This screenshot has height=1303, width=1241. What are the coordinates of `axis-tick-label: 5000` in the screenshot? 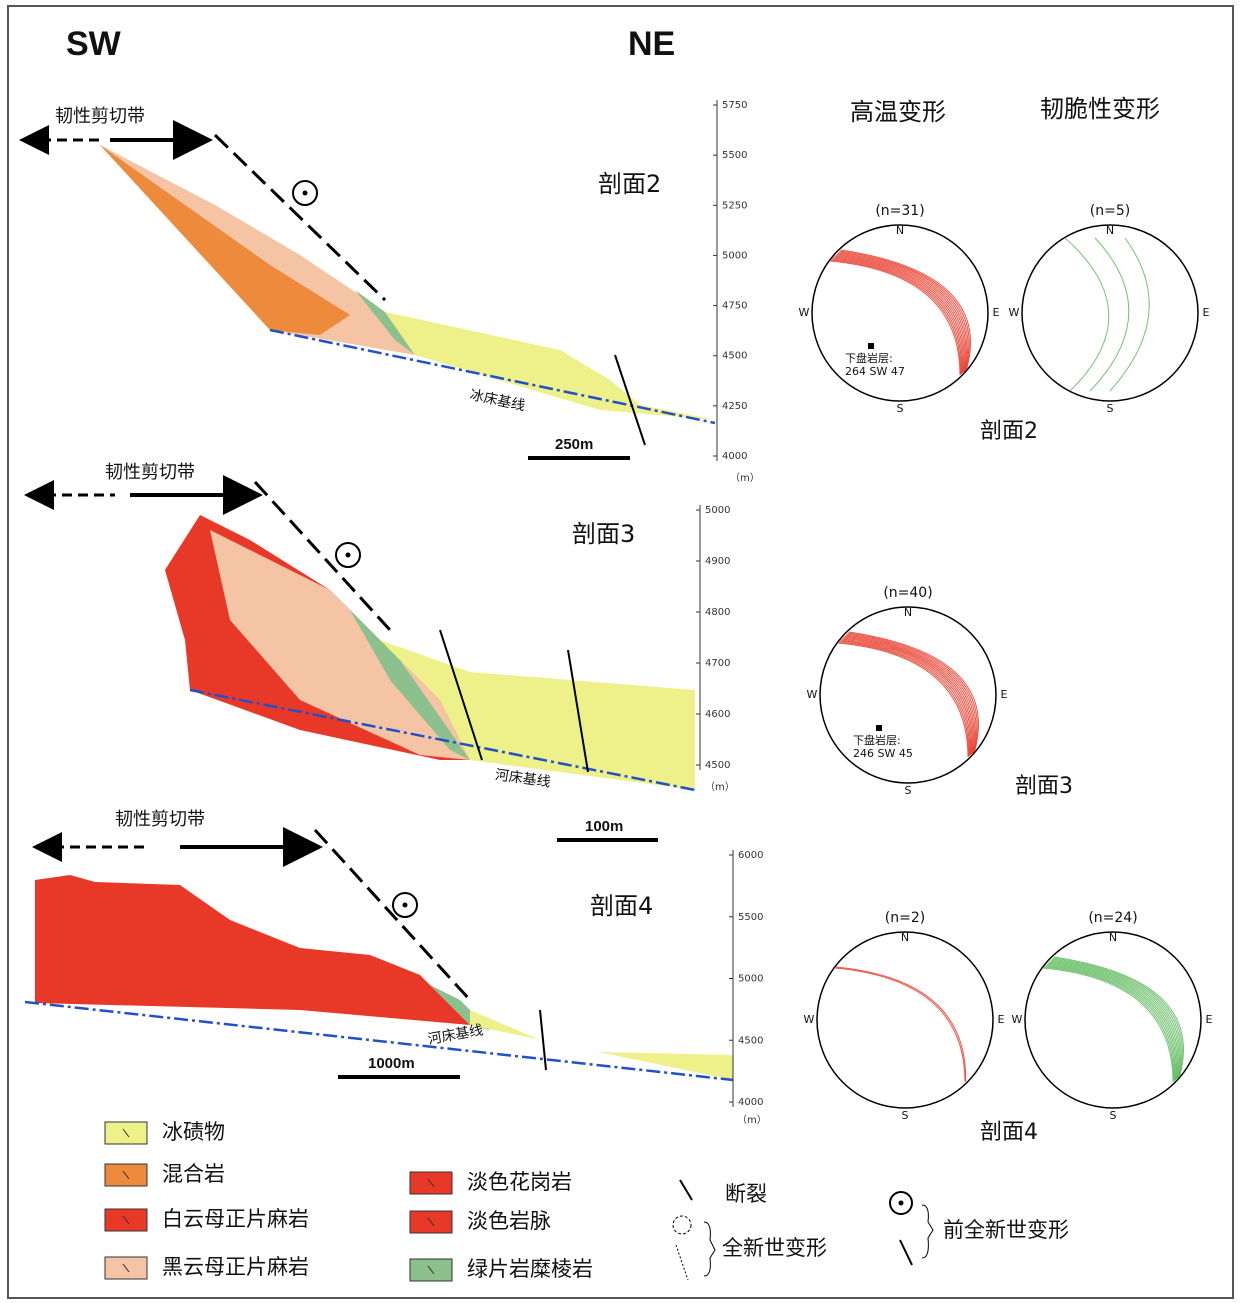 It's located at (750, 979).